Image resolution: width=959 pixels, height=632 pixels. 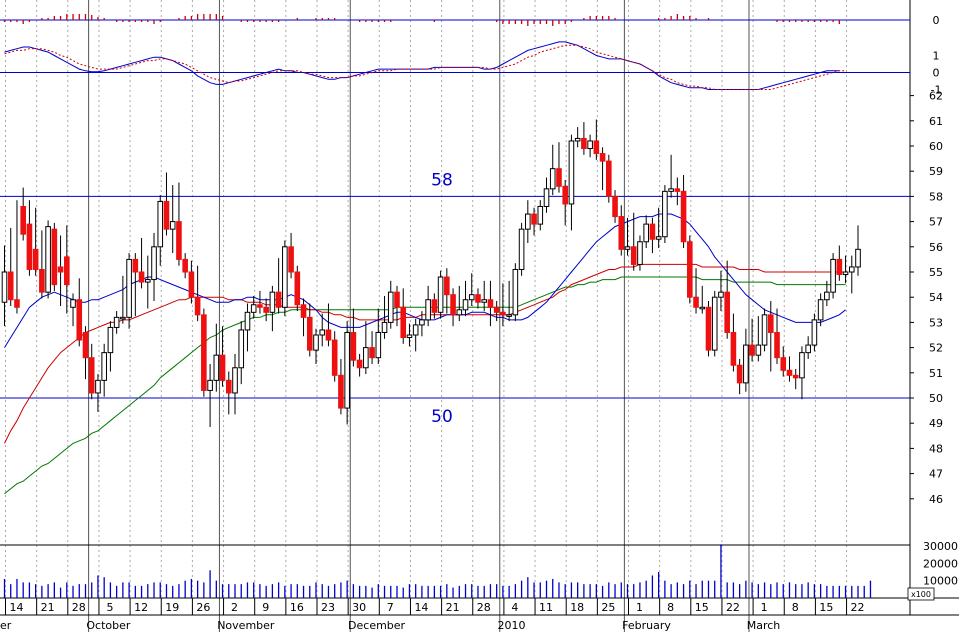 What do you see at coordinates (936, 247) in the screenshot?
I see `price-tick-label: 56` at bounding box center [936, 247].